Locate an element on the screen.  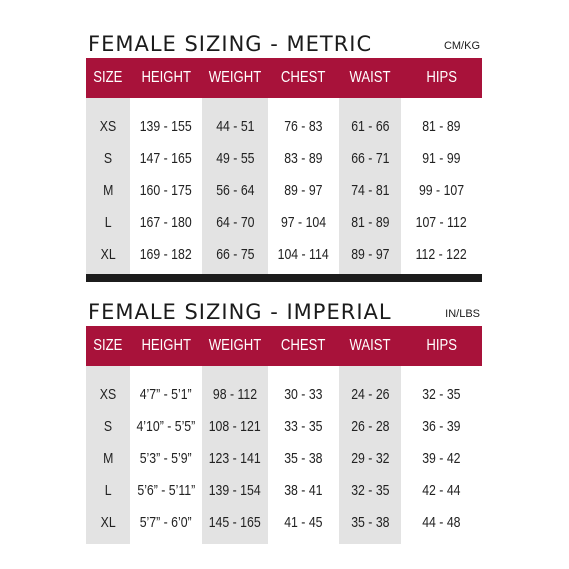
imperial-cell-value: L is located at coordinates (108, 490).